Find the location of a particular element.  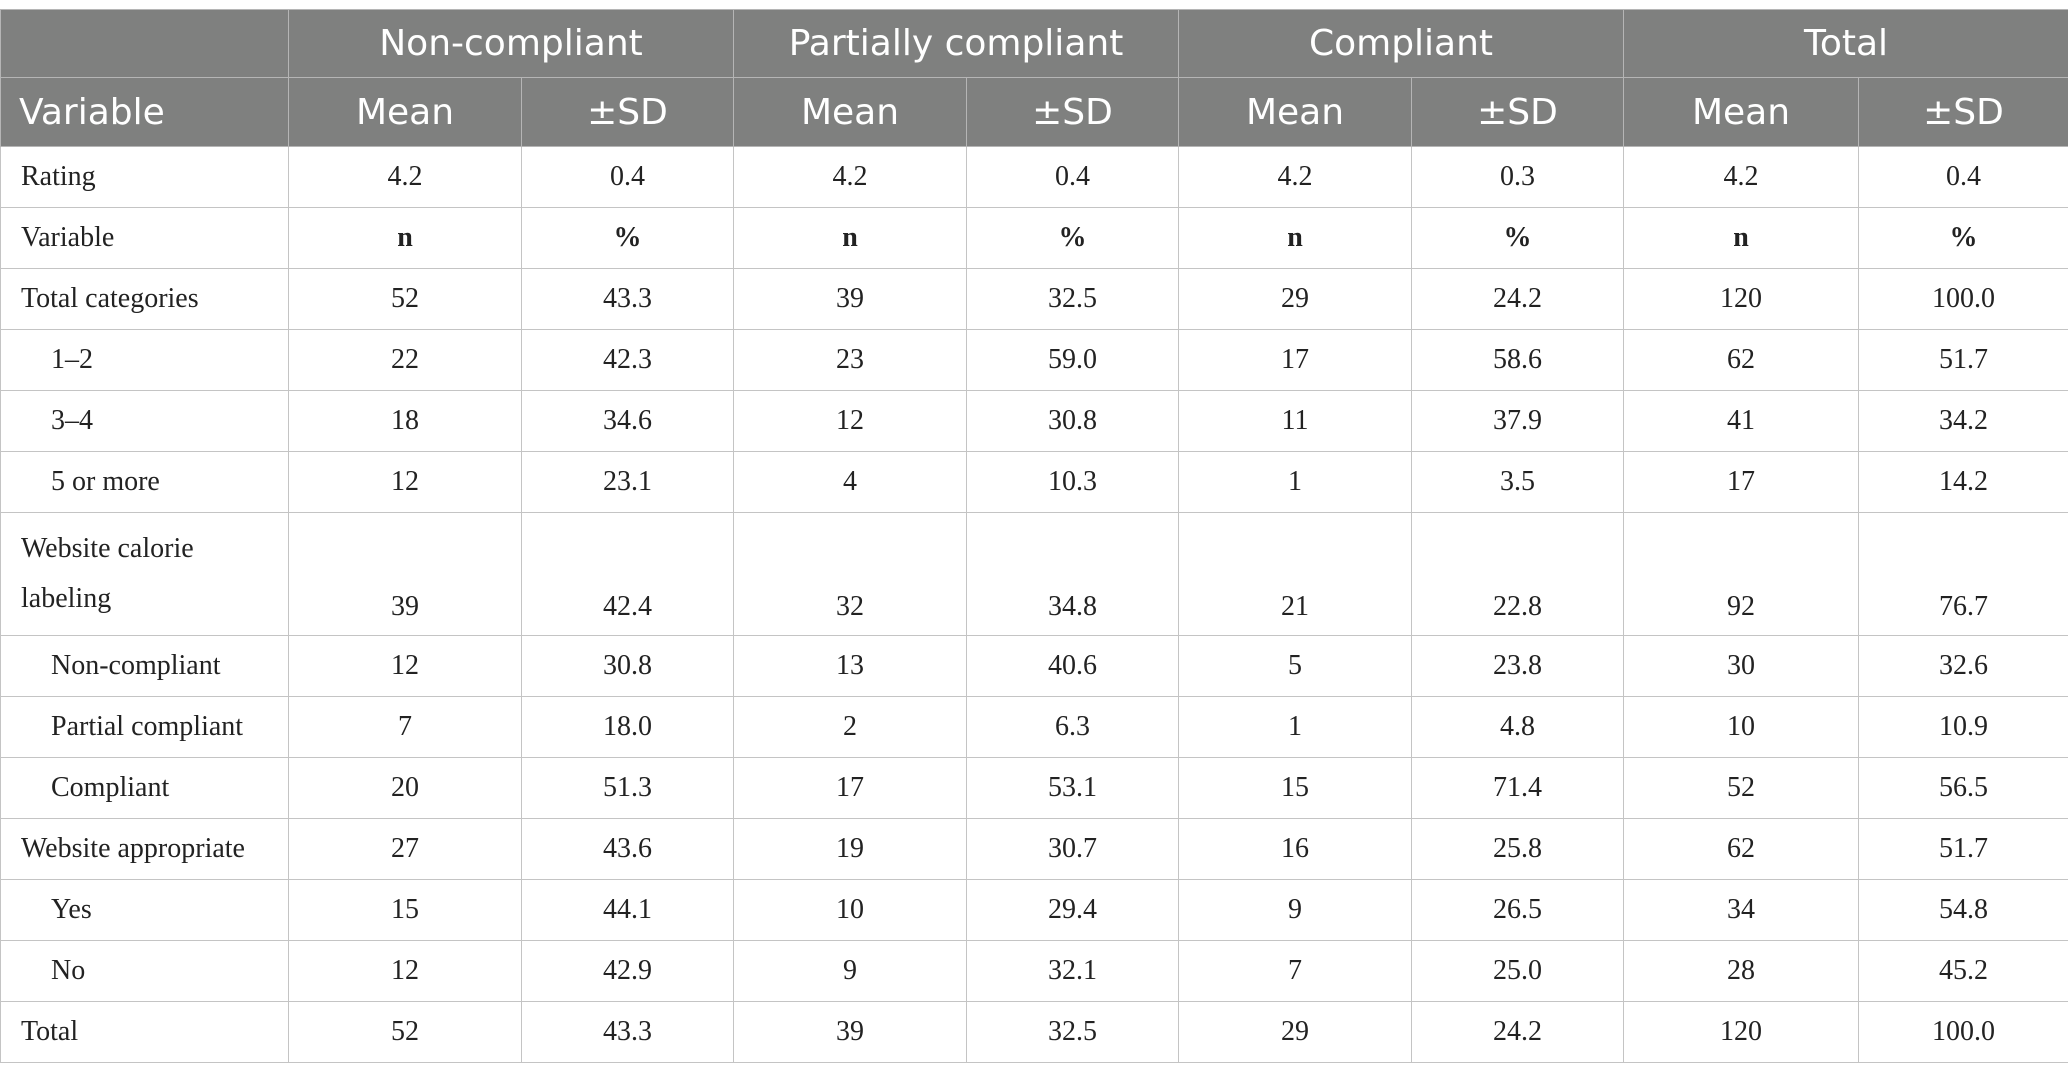

group-header-compliant: Compliant is located at coordinates (1401, 43).